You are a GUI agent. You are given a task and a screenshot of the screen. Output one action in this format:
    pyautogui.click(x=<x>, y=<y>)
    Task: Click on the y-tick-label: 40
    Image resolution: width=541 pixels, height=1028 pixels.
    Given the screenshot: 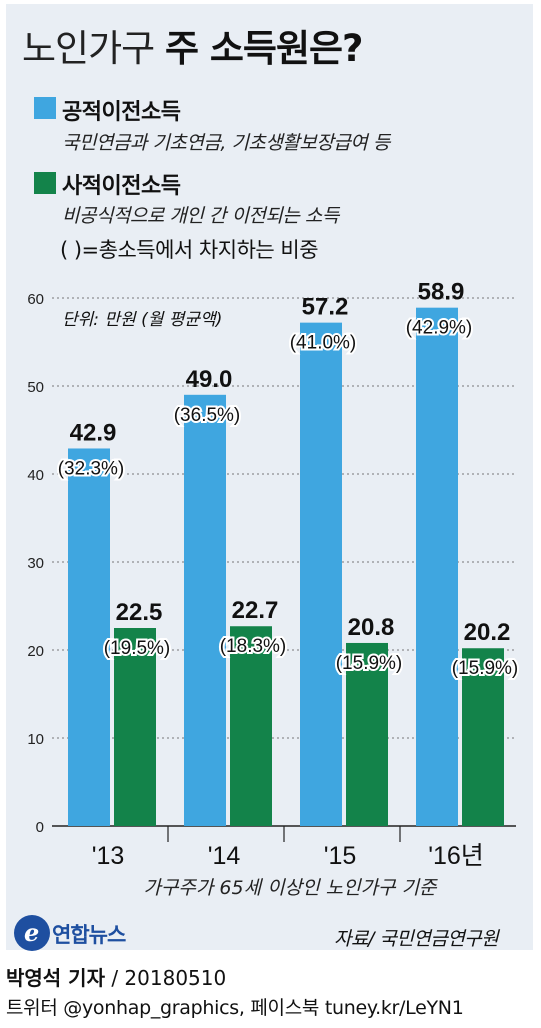 What is the action you would take?
    pyautogui.click(x=35, y=475)
    